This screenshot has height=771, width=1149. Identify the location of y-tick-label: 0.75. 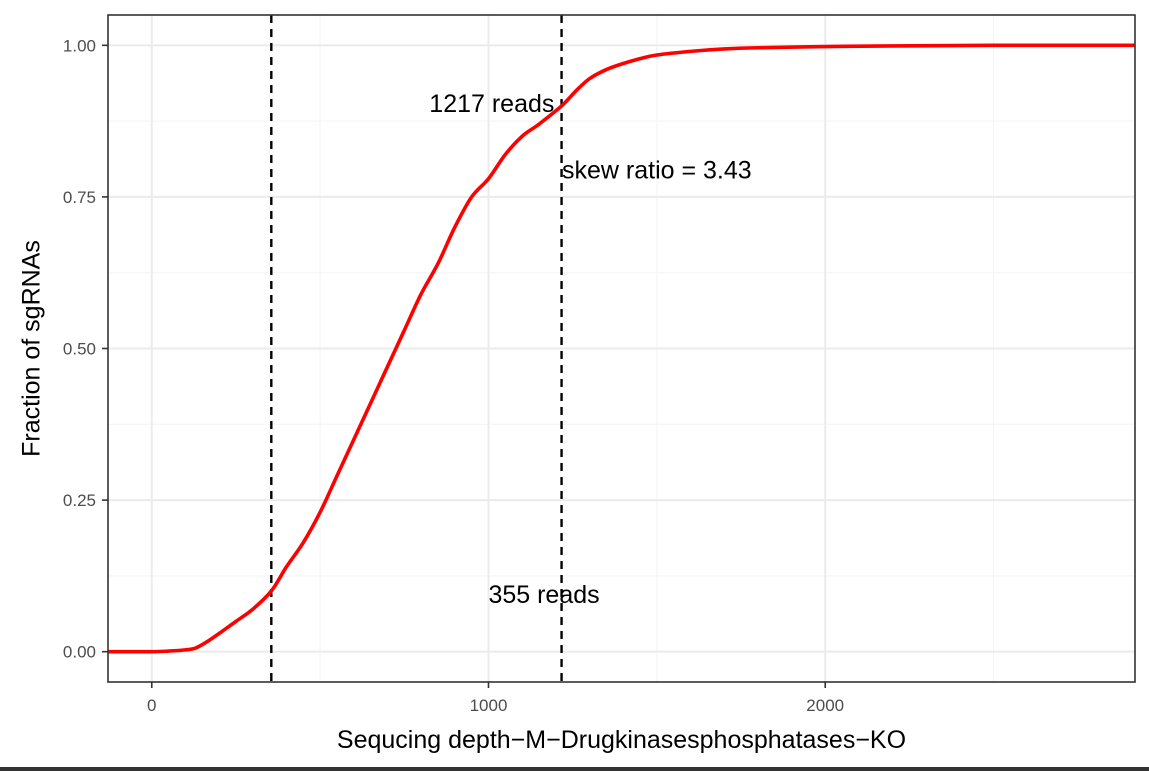
(79, 197).